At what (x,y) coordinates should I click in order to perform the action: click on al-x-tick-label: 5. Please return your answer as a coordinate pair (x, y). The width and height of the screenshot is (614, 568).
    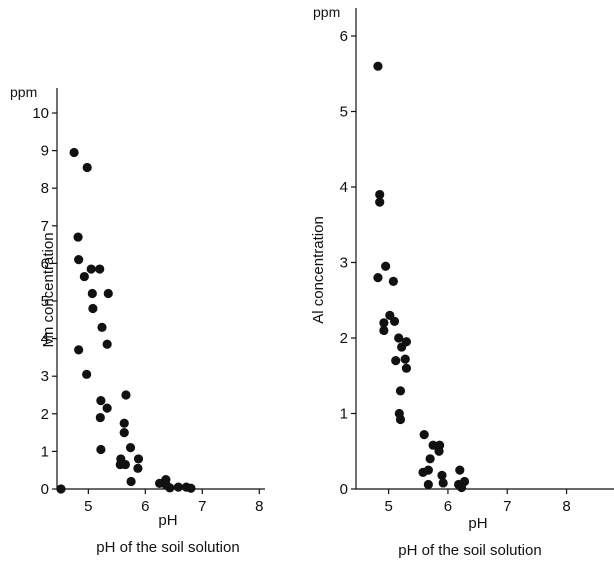
    Looking at the image, I should click on (388, 506).